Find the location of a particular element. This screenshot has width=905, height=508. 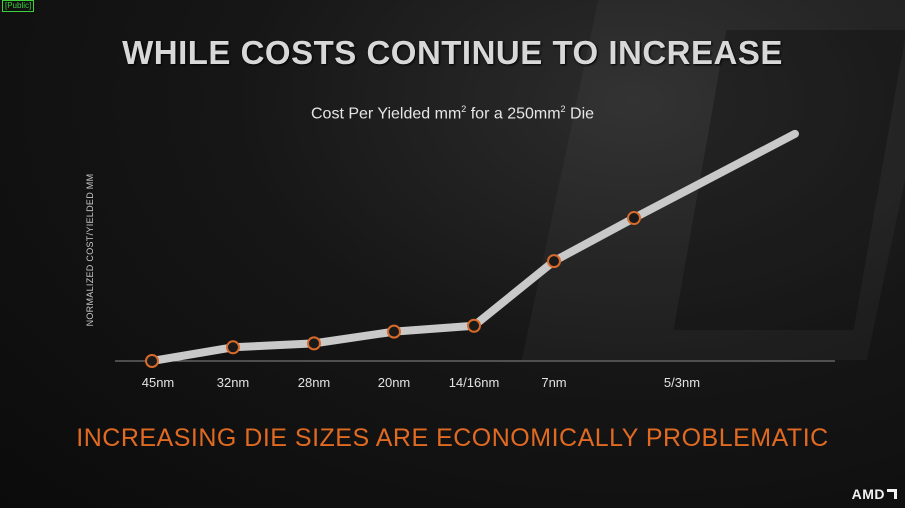

logo-arrow-icon is located at coordinates (892, 494).